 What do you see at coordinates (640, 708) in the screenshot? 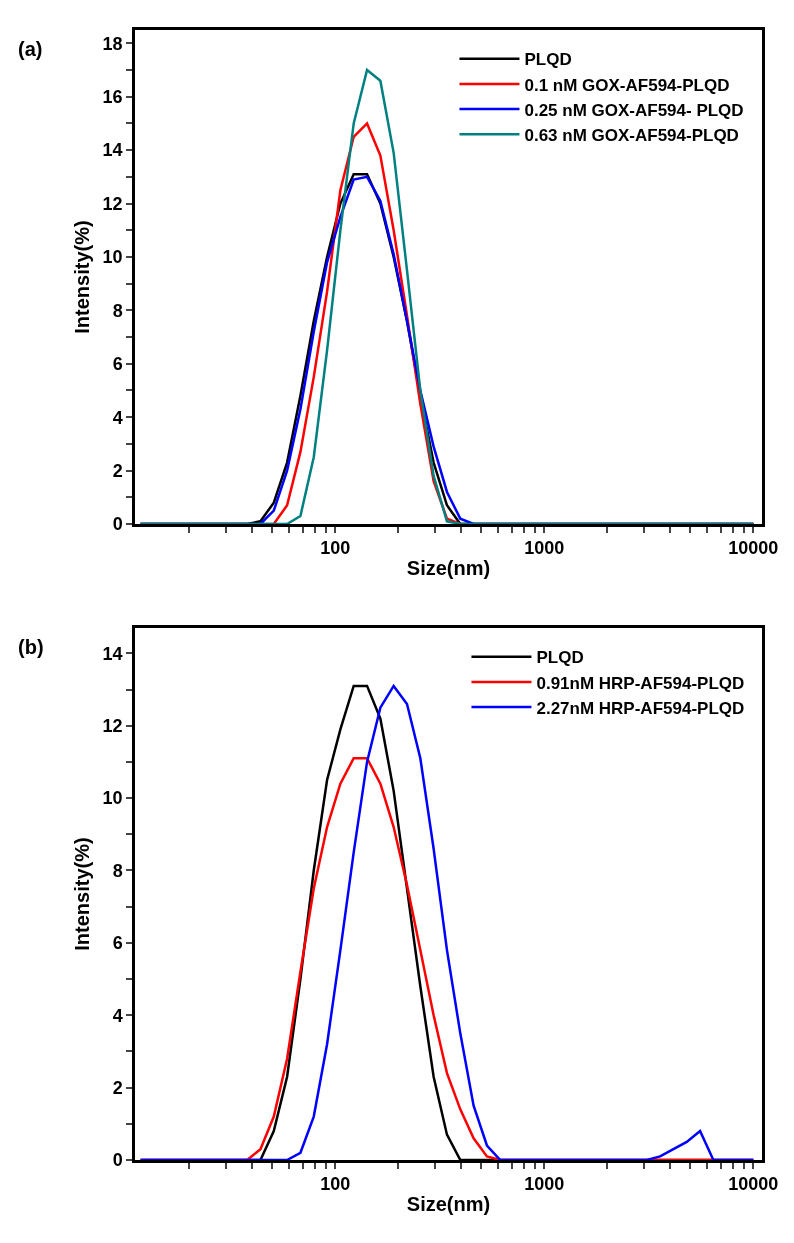
I see `legend-label: 2.27nM HRP-AF594-PLQD` at bounding box center [640, 708].